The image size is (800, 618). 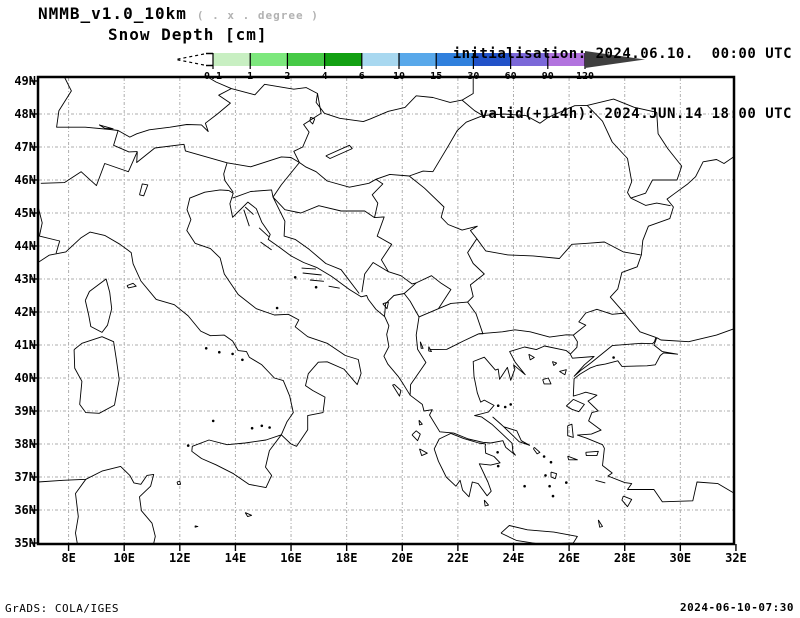 What do you see at coordinates (25, 411) in the screenshot?
I see `svg-text: 39N` at bounding box center [25, 411].